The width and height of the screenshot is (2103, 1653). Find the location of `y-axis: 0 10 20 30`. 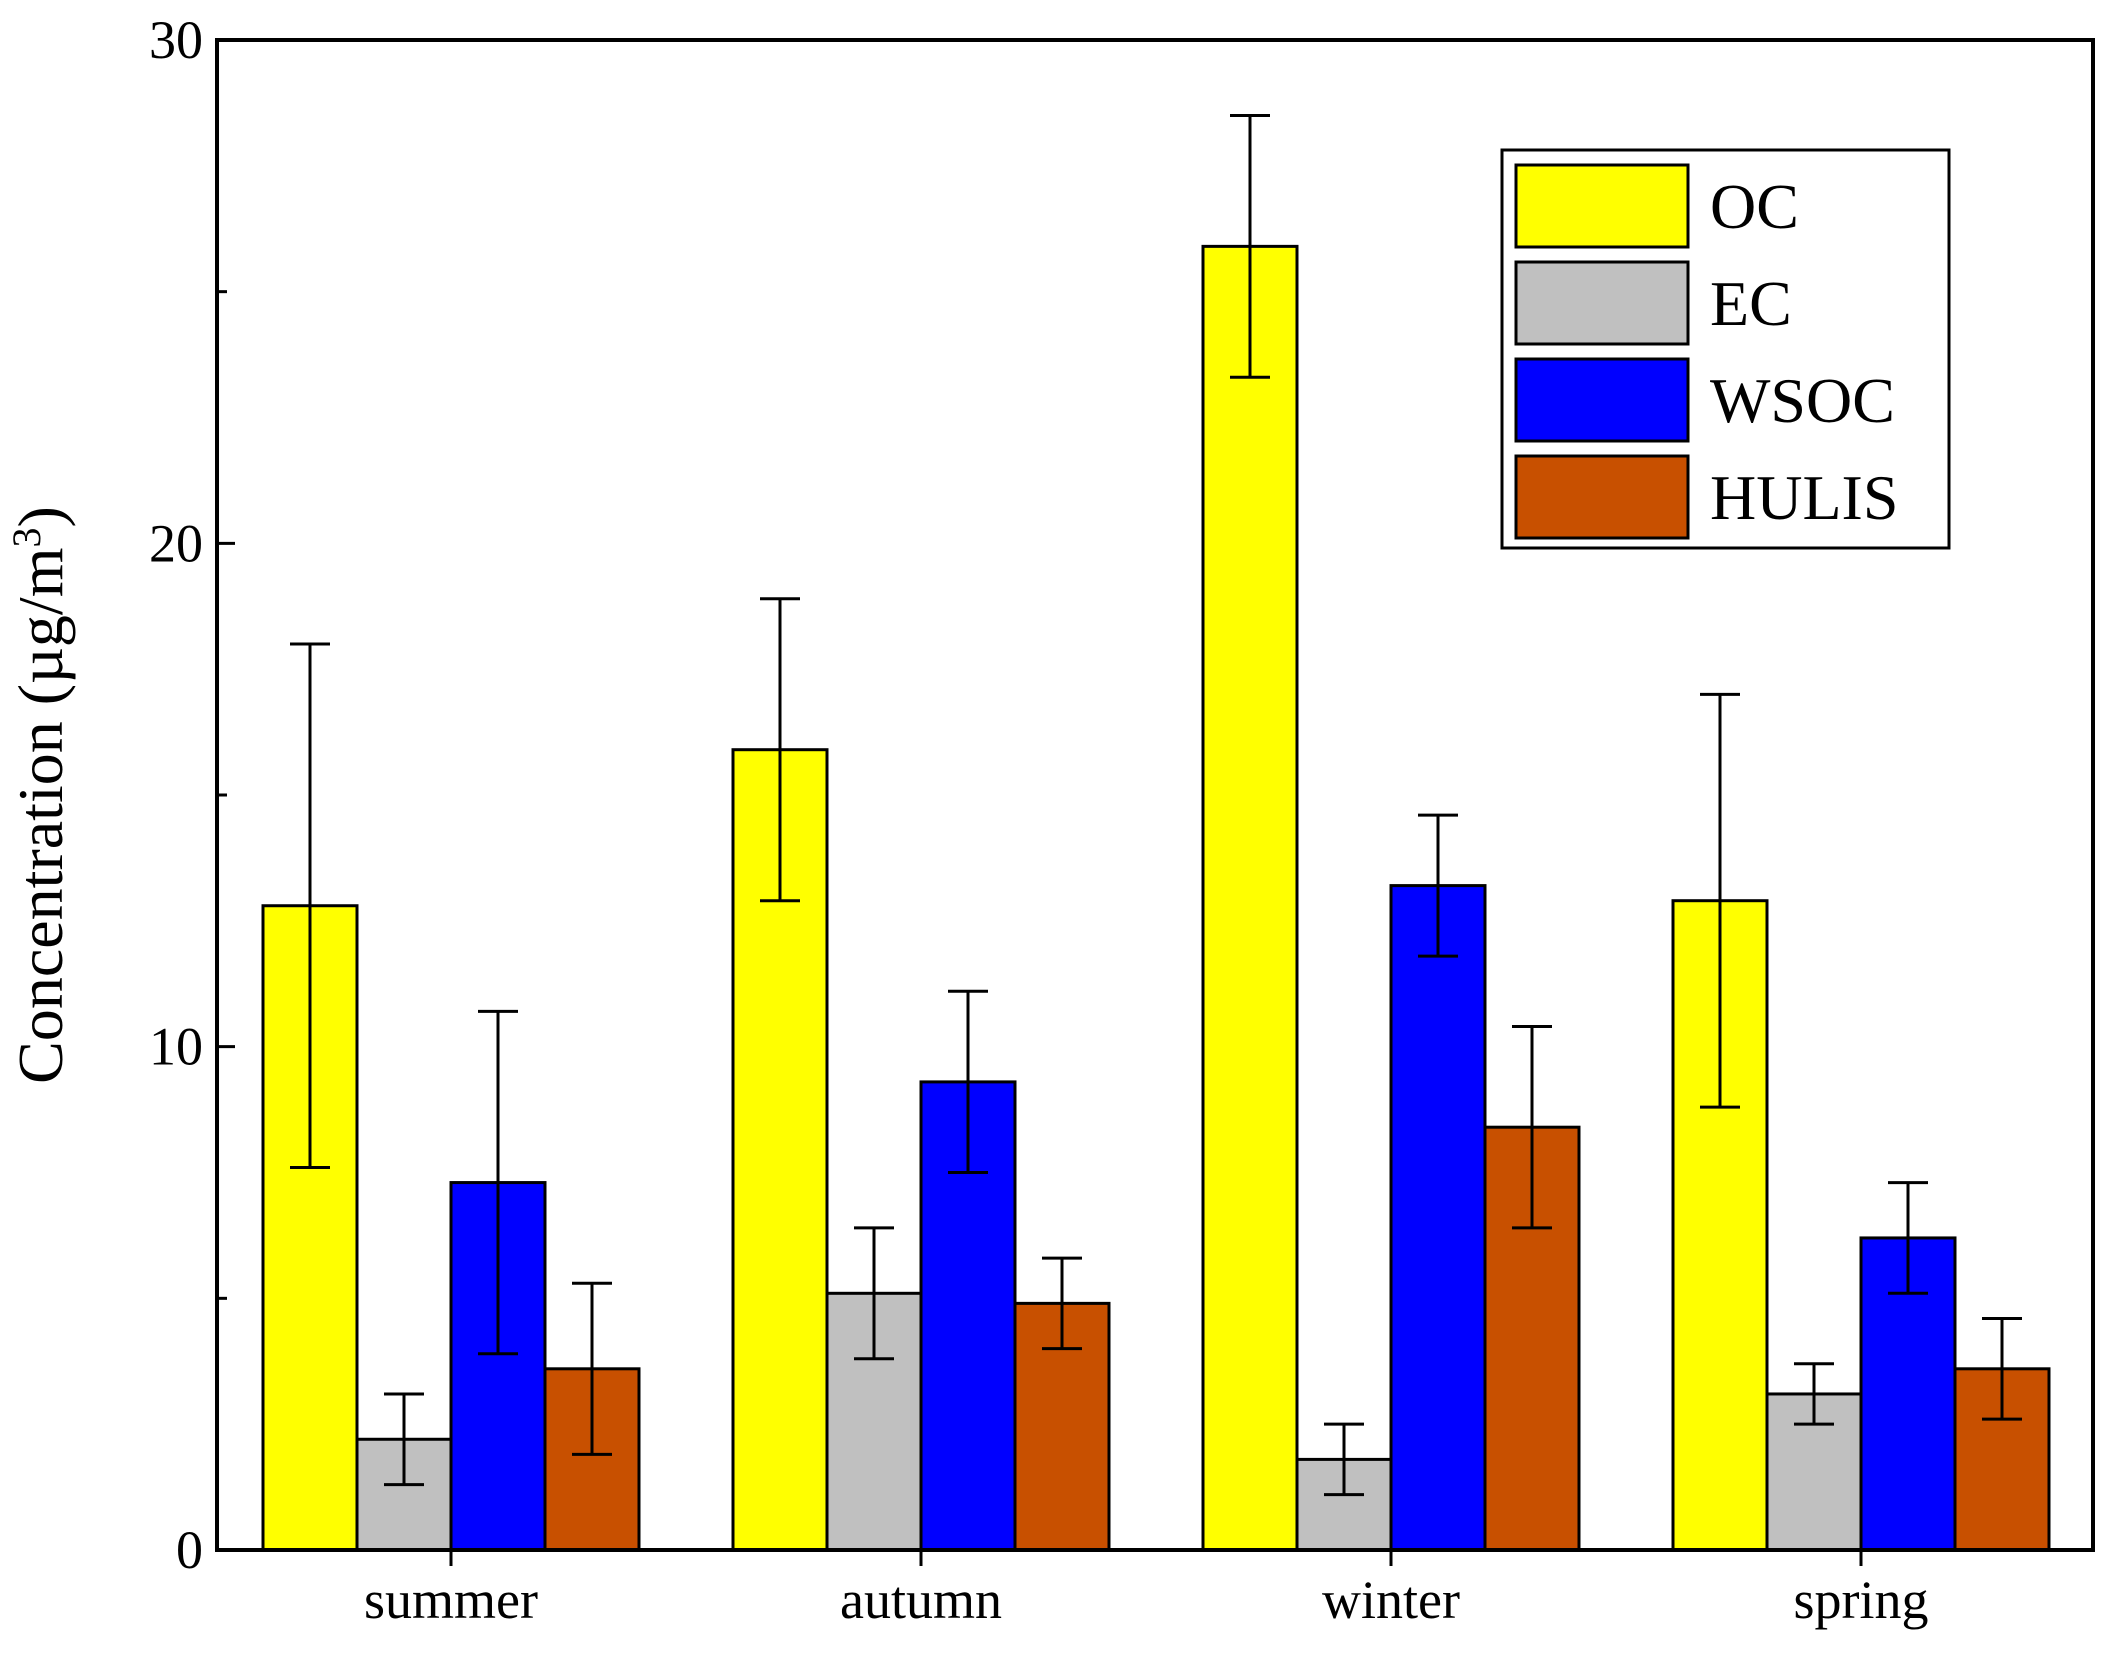

y-axis: 0 10 20 30 is located at coordinates (192, 795).